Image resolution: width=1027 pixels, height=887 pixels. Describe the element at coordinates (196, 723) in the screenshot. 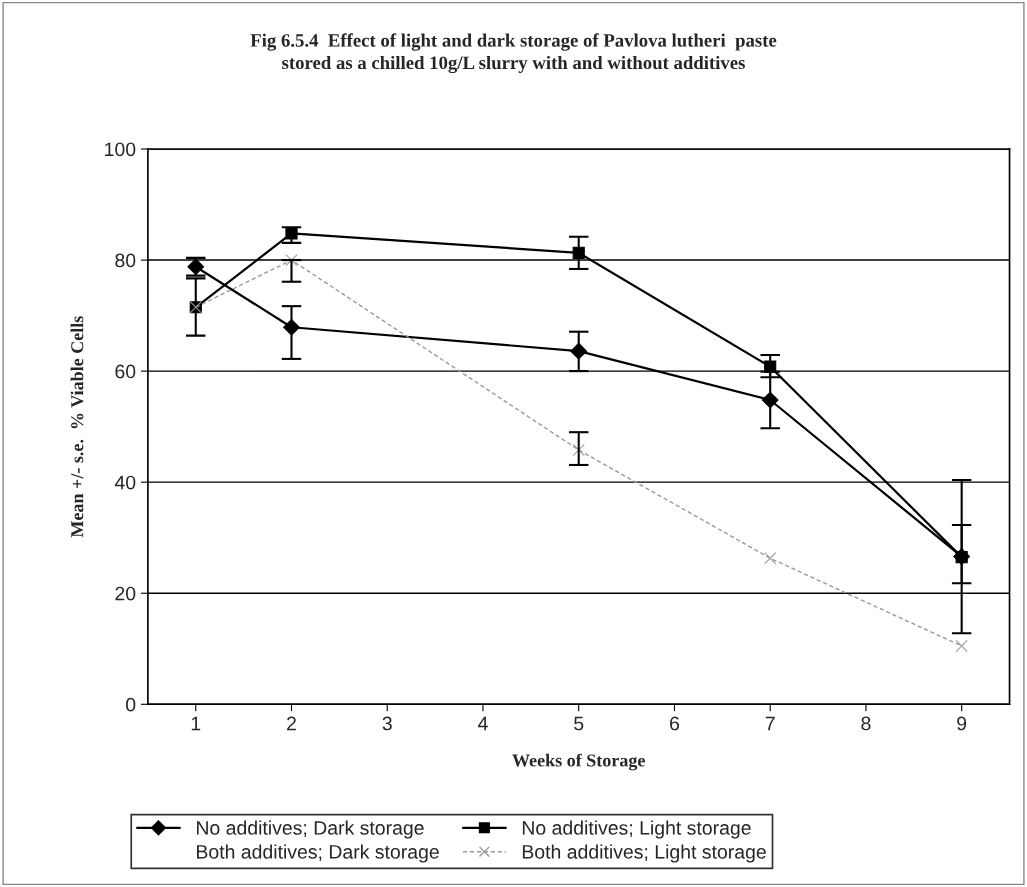

I see `x-tick-label: 1` at that location.